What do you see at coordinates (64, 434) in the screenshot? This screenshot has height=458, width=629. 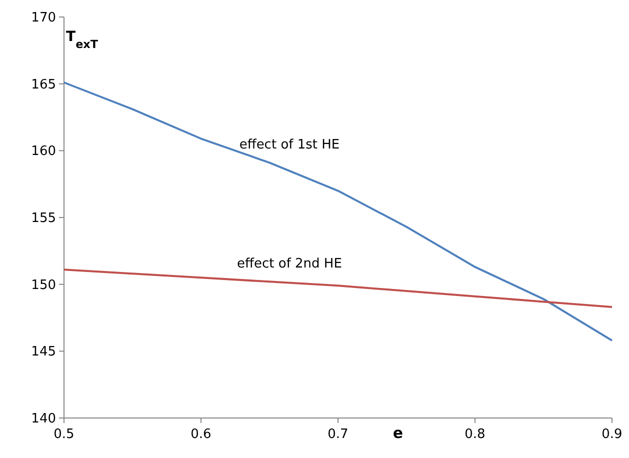 I see `x-tick-label: 0.5` at bounding box center [64, 434].